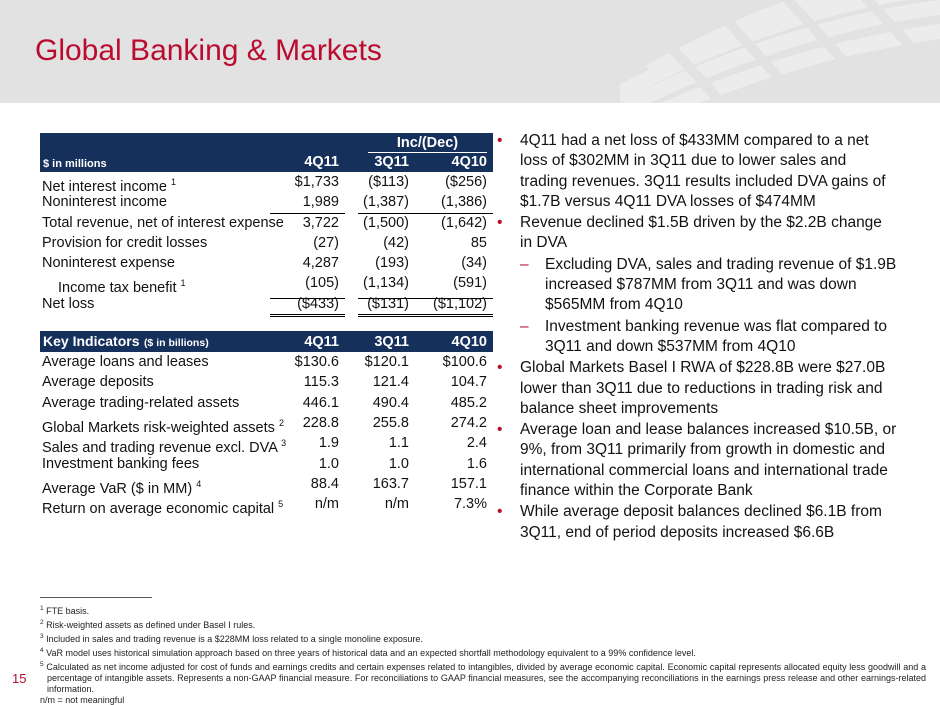  I want to click on units-label: $ in millions, so click(75, 164).